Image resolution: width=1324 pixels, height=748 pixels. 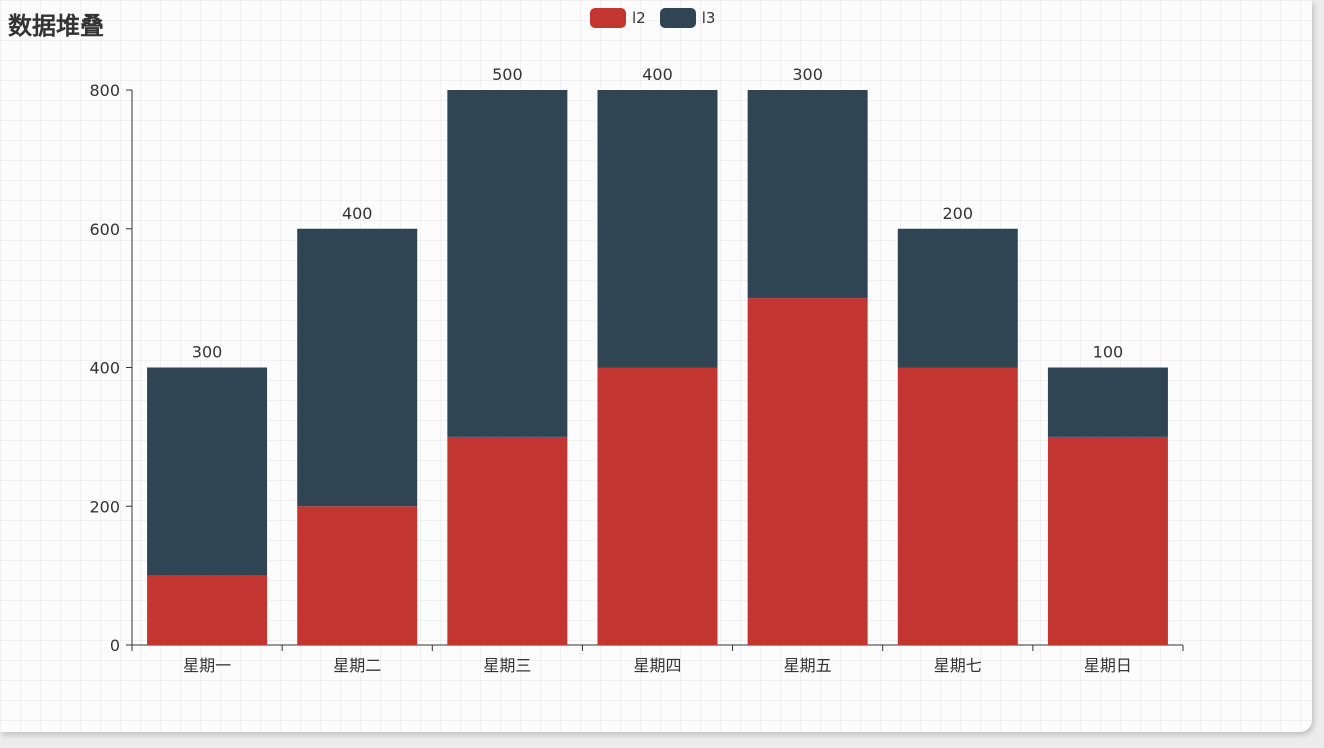 I want to click on x-tick-label: 星期四, so click(x=657, y=665).